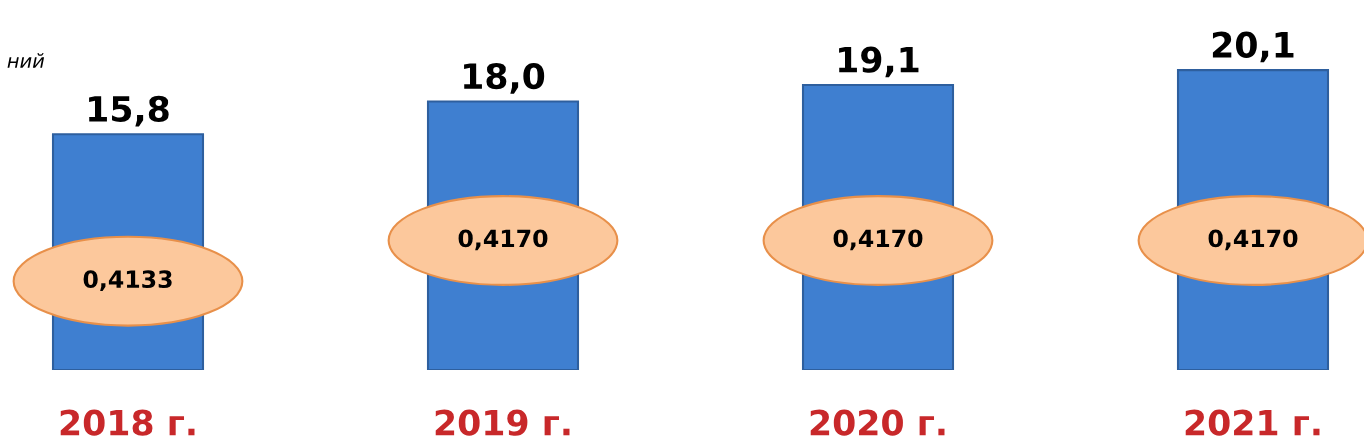 The width and height of the screenshot is (1364, 446). I want to click on data-label: 19,1, so click(879, 62).